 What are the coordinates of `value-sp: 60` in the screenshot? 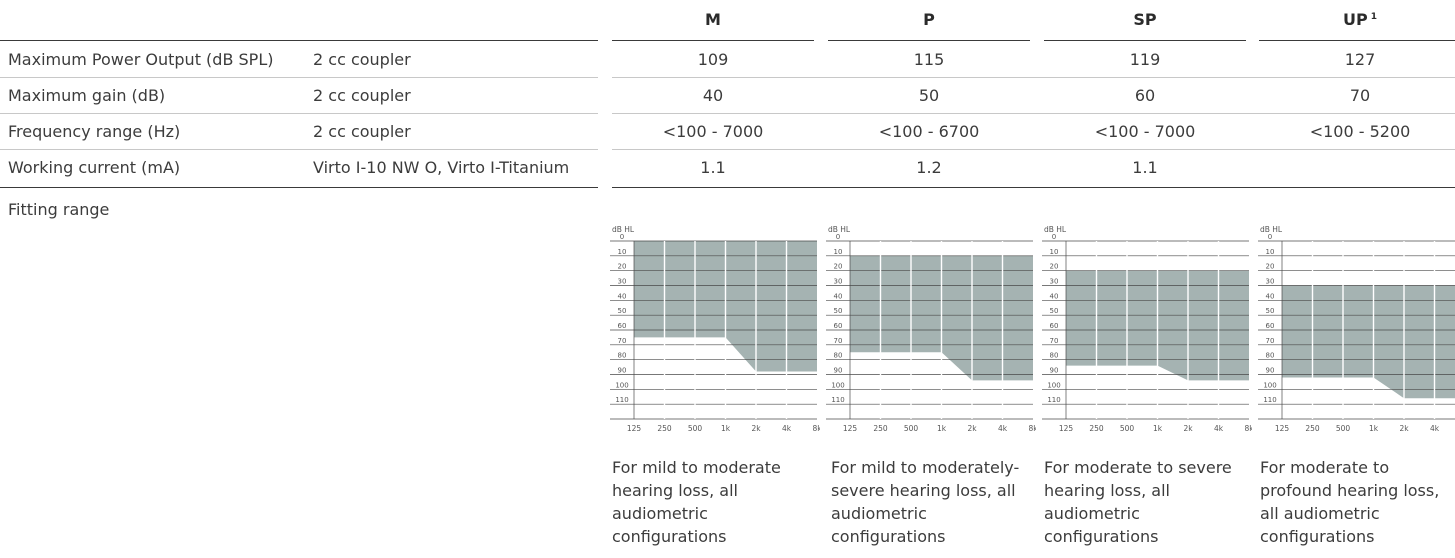 It's located at (1145, 95).